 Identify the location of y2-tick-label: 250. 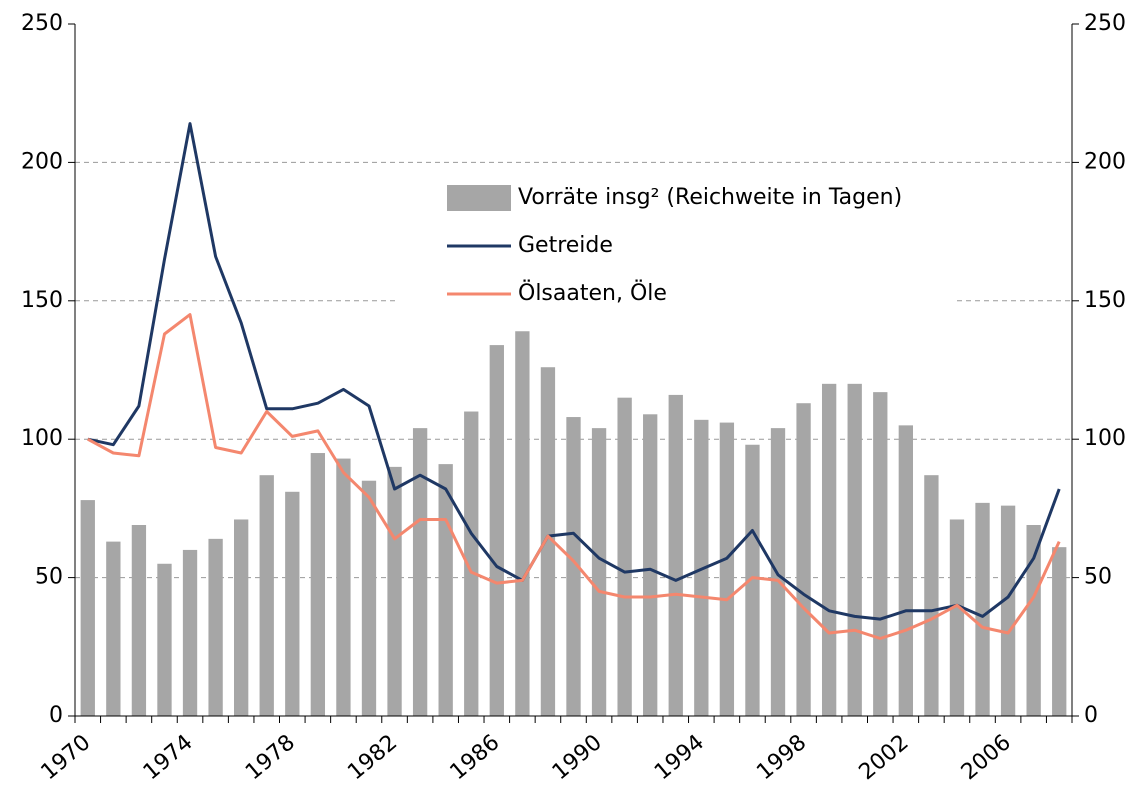
(1105, 23).